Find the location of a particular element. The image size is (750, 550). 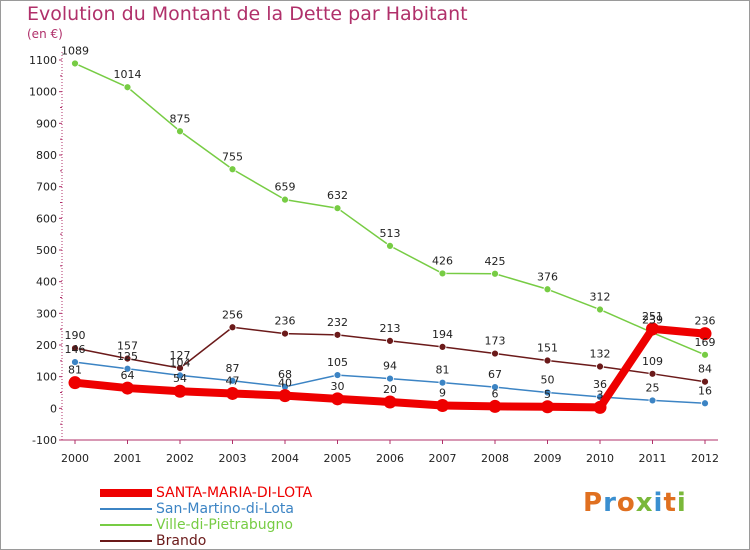

x-tick-label: 2001 is located at coordinates (128, 458).